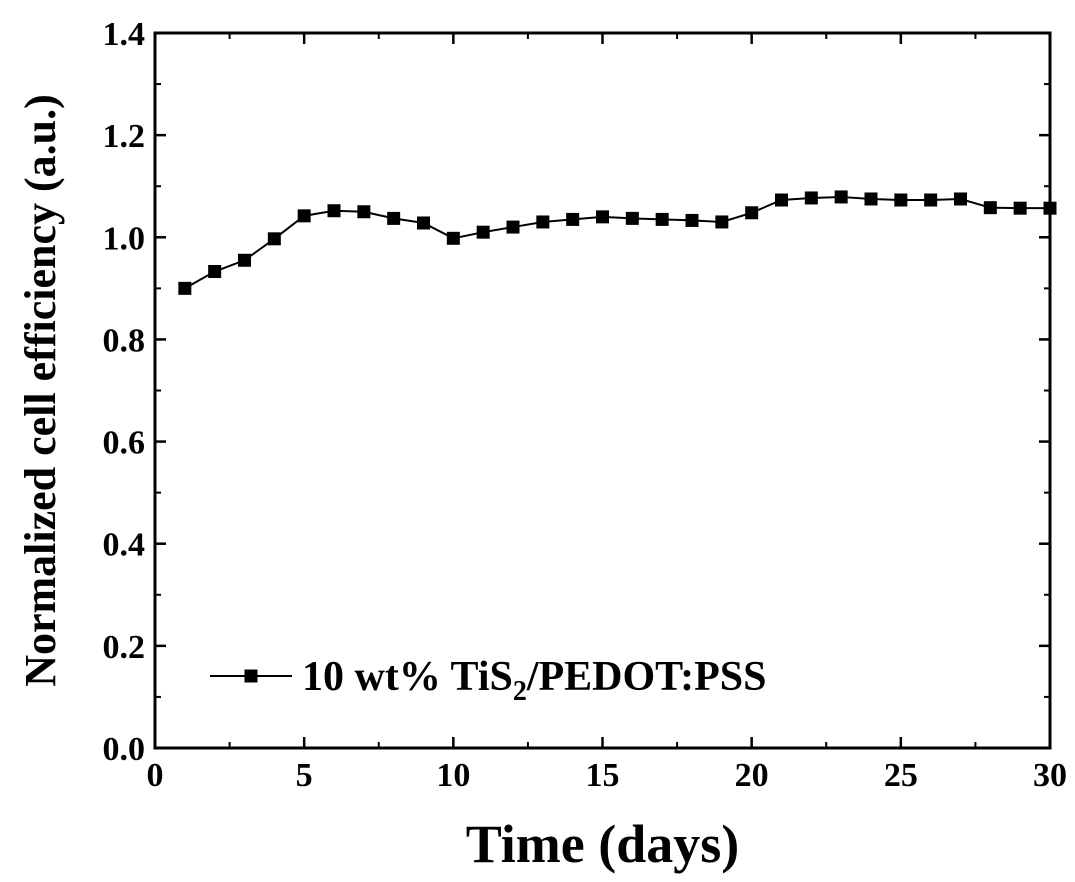 The height and width of the screenshot is (882, 1075). I want to click on y-tick-label: 0.2, so click(124, 647).